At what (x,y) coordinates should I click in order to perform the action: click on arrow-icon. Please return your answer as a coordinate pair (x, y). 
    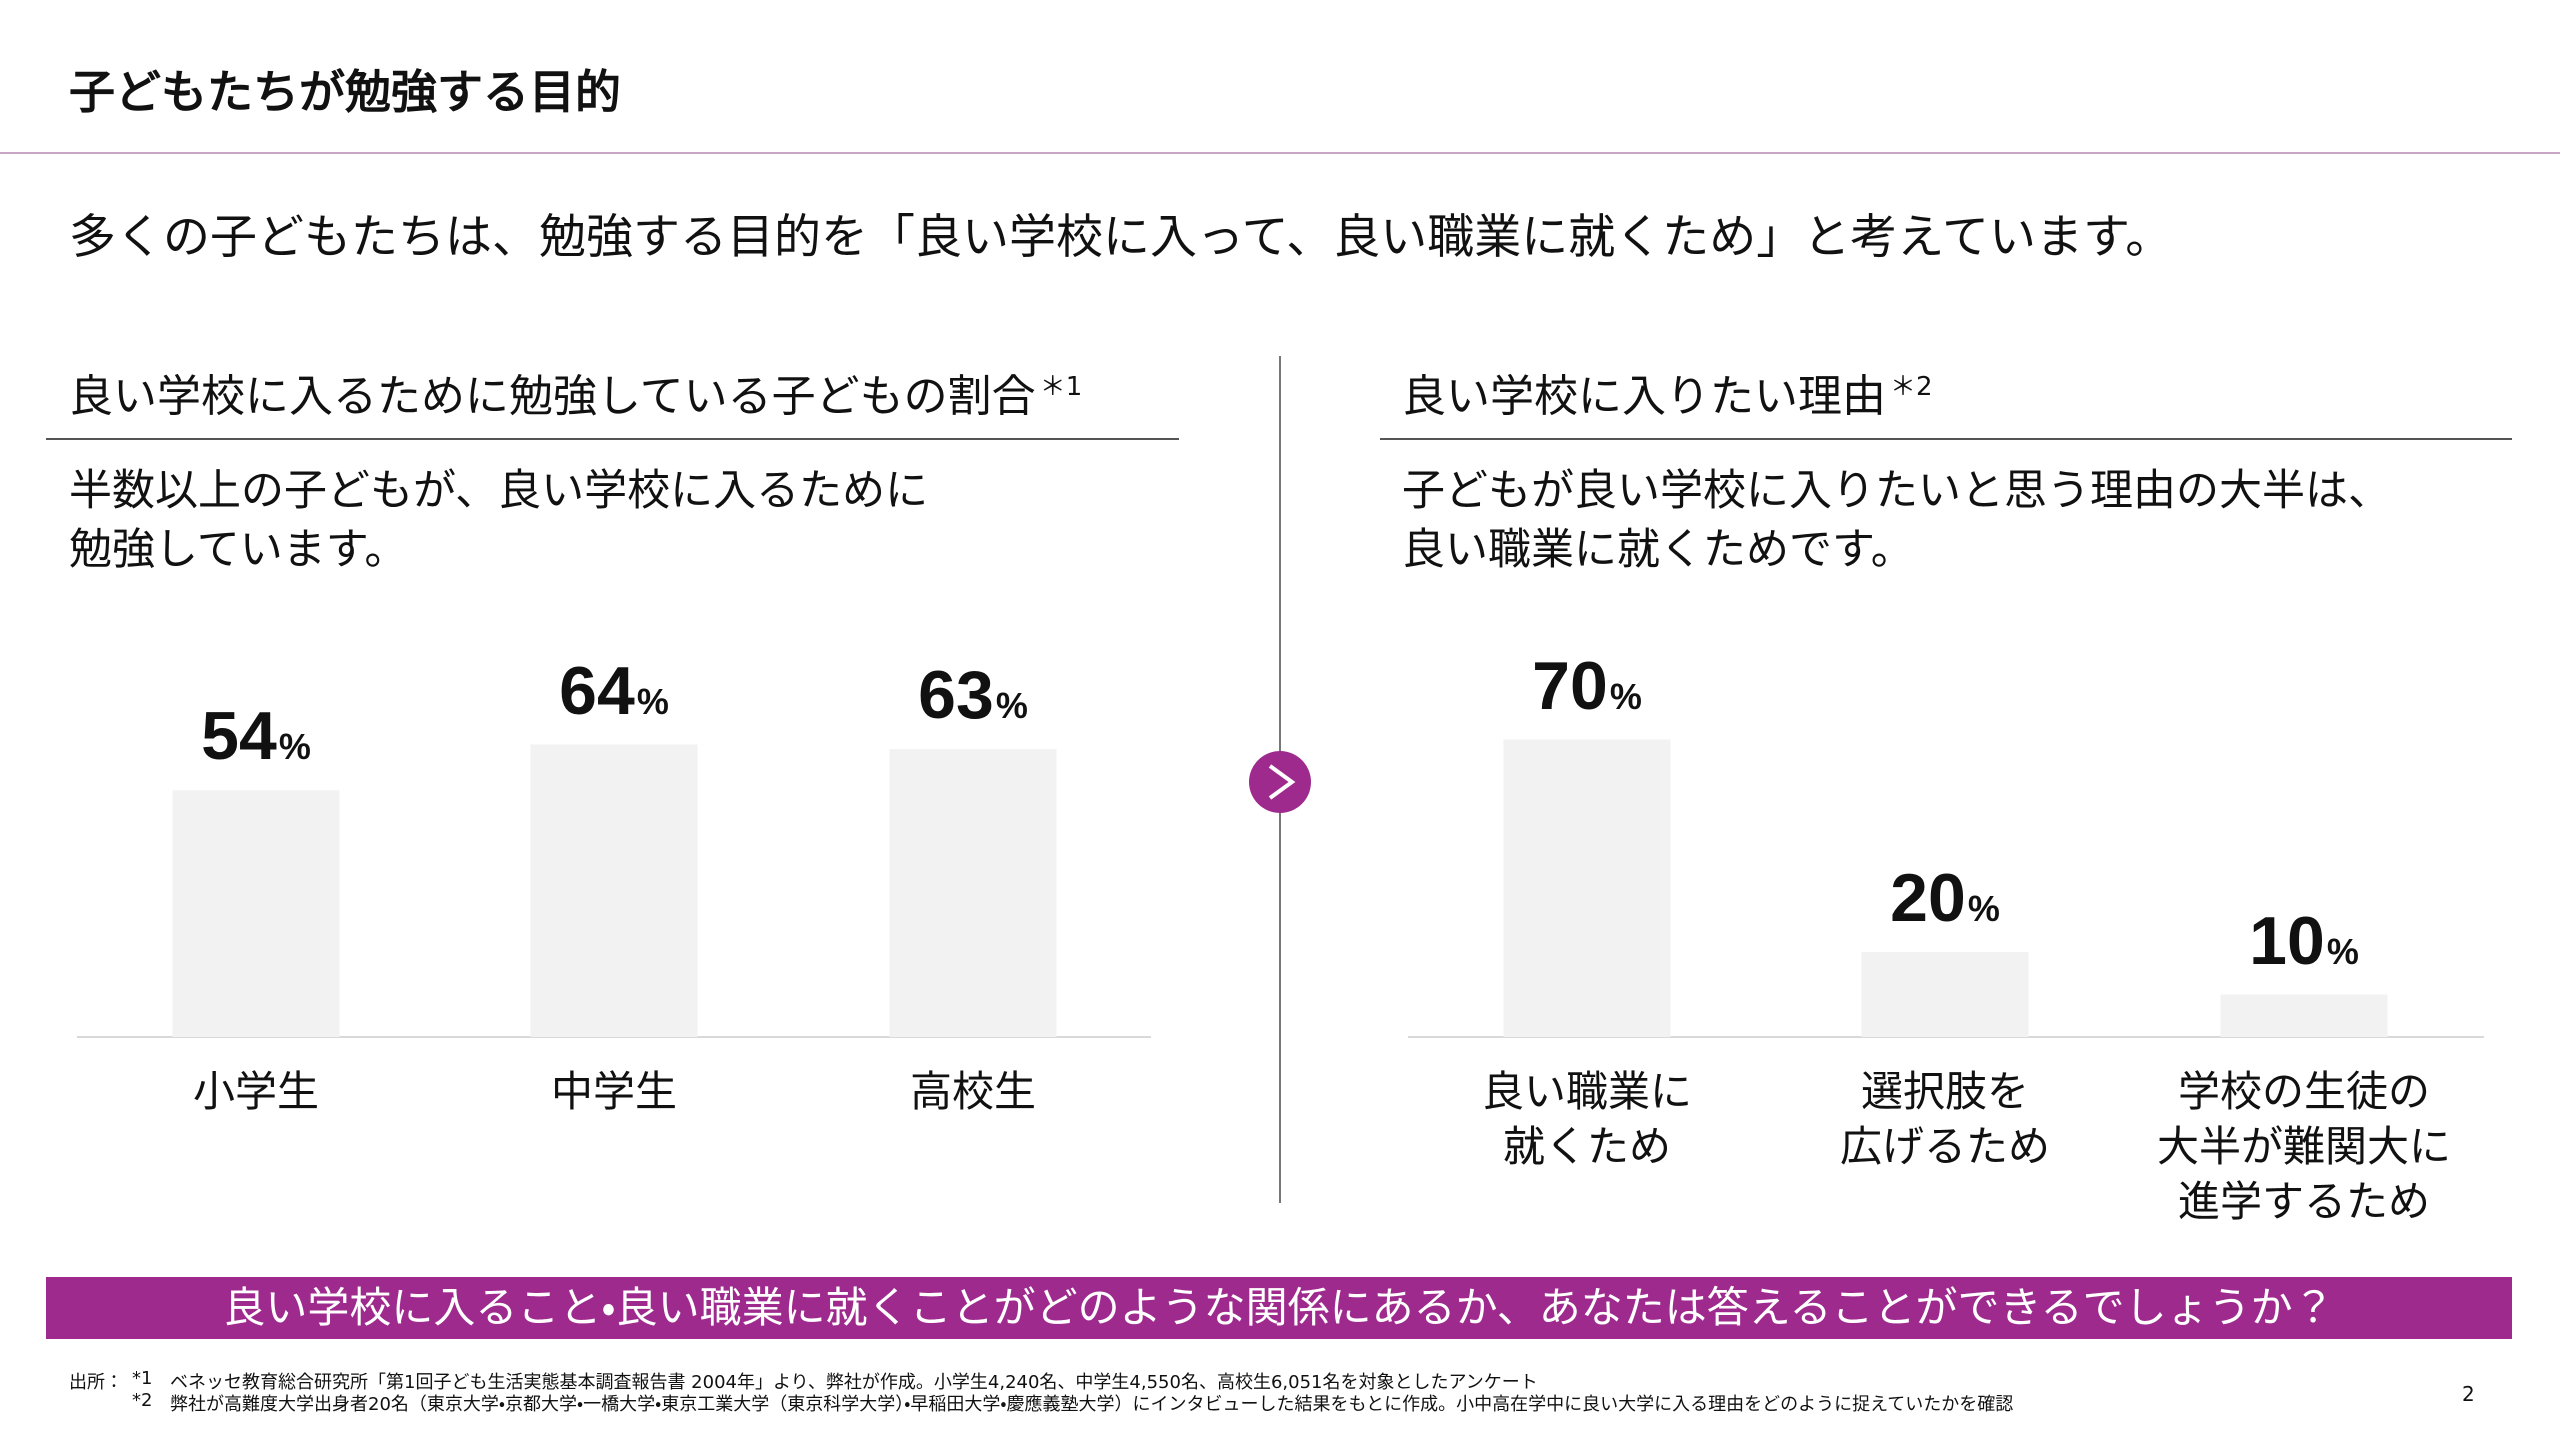
    Looking at the image, I should click on (1282, 782).